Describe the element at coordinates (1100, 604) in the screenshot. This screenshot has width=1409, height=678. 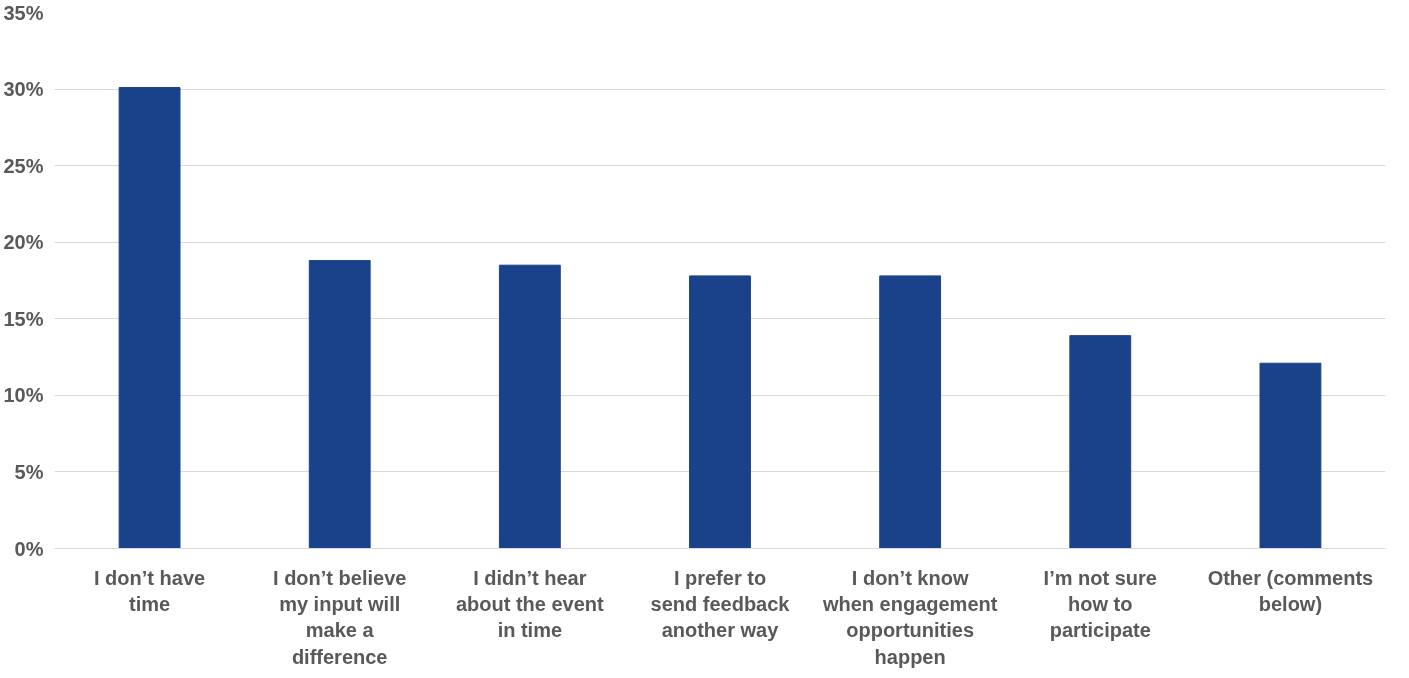
I see `x-tick-label: I’m not sure how to participate` at that location.